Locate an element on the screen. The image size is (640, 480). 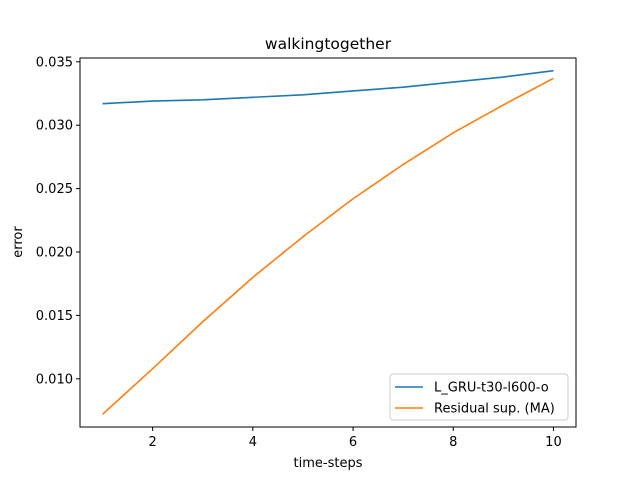
legend: L_GRU-t30-l600-o Residual sup. (MA) is located at coordinates (479, 397).